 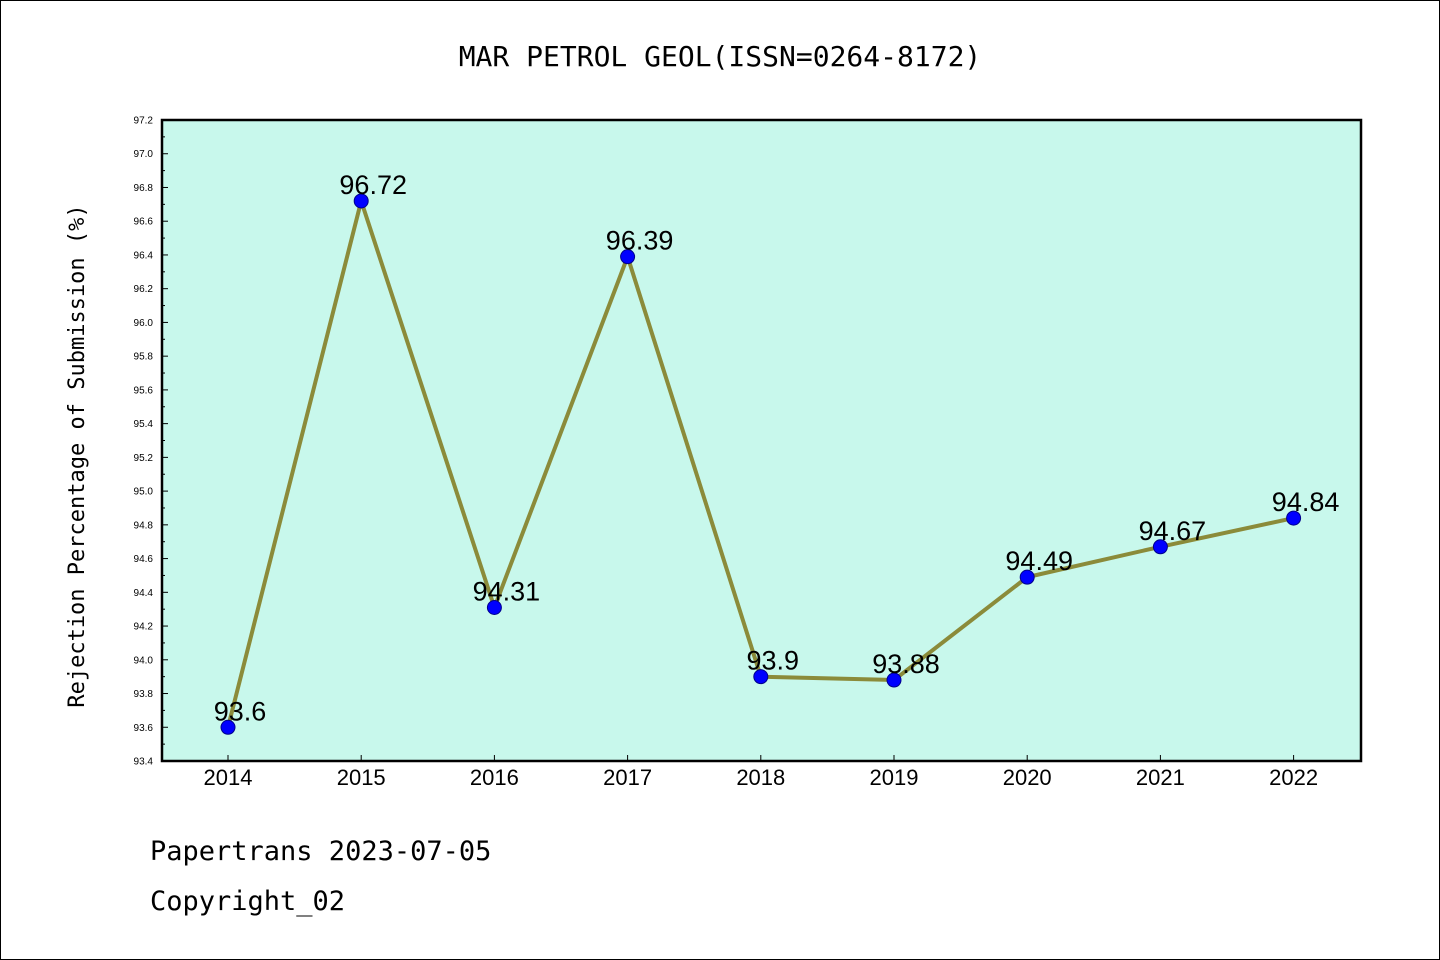 I want to click on y-tick-label: 95.0, so click(x=144, y=492).